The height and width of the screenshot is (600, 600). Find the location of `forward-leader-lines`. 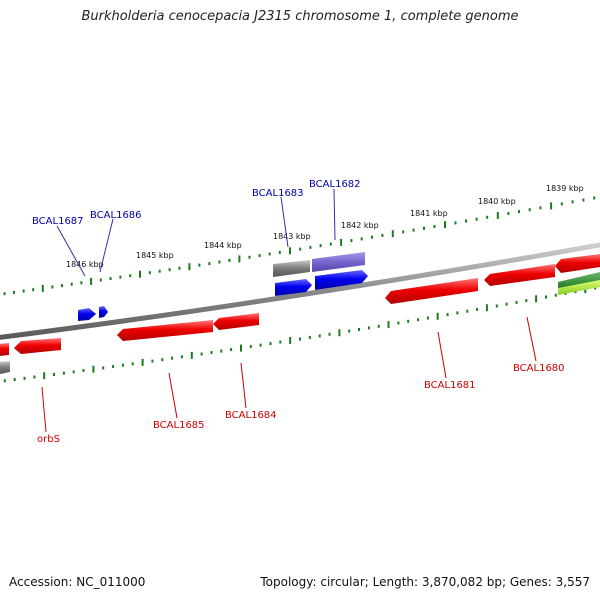

forward-leader-lines is located at coordinates (196, 232).